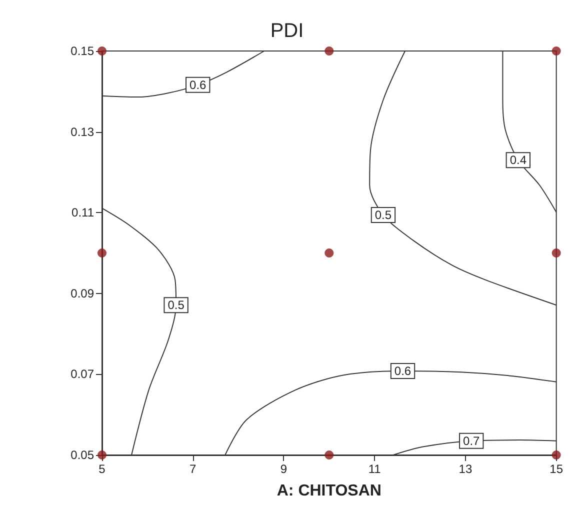  Describe the element at coordinates (82, 293) in the screenshot. I see `y-tick-label: 0.09` at that location.